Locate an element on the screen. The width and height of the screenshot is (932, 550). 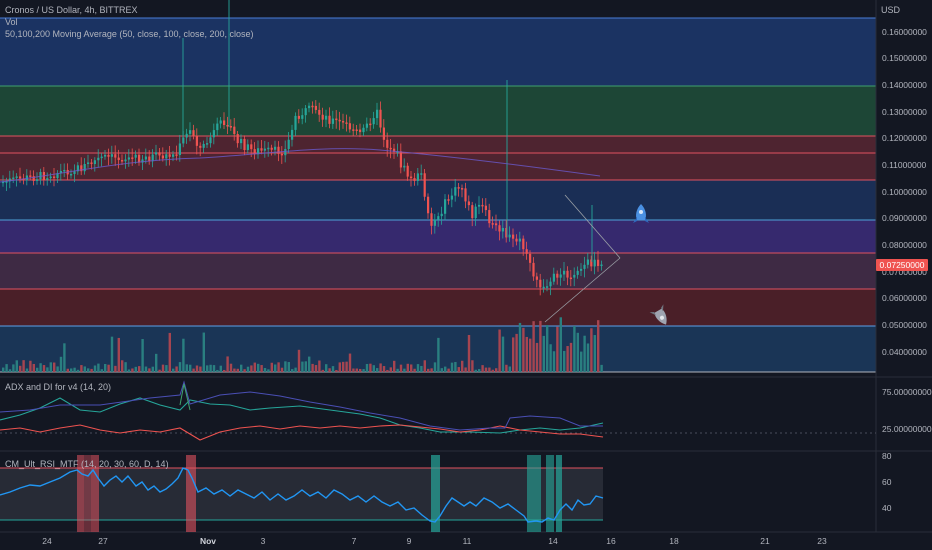
price-tick: 0.15000000 is located at coordinates (904, 58).